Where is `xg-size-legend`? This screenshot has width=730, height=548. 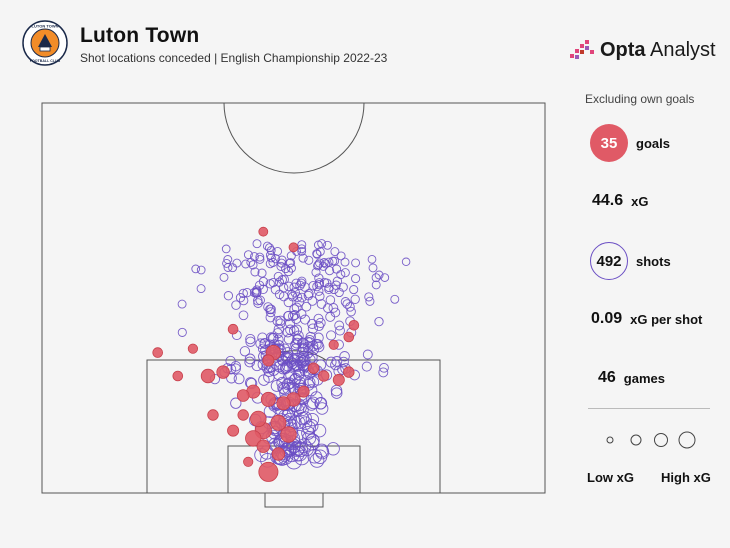 xg-size-legend is located at coordinates (651, 440).